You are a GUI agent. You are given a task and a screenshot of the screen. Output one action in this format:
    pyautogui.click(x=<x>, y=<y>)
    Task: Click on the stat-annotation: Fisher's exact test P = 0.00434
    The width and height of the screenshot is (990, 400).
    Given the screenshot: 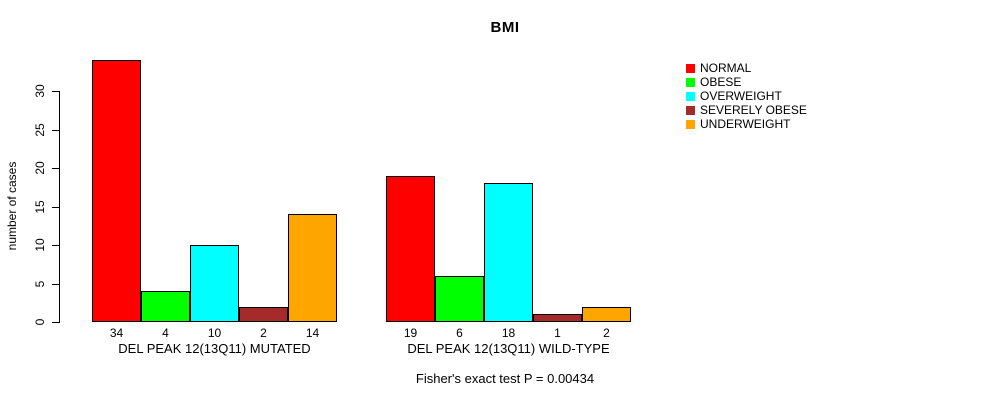 What is the action you would take?
    pyautogui.click(x=505, y=378)
    